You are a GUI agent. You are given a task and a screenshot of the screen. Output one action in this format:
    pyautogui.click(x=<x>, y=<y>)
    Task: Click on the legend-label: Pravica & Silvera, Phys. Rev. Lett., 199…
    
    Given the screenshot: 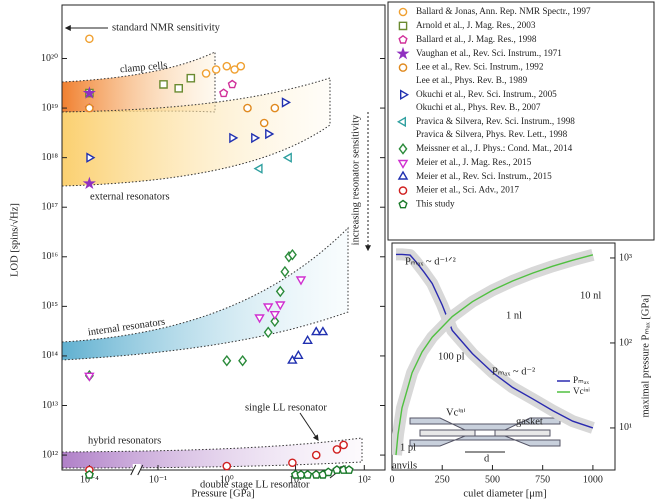 What is the action you would take?
    pyautogui.click(x=492, y=134)
    